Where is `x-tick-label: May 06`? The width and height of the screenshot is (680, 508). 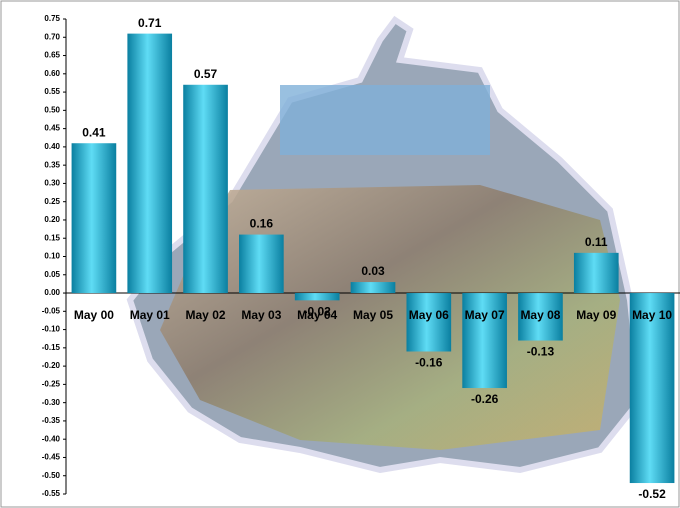
x-tick-label: May 06 is located at coordinates (429, 315).